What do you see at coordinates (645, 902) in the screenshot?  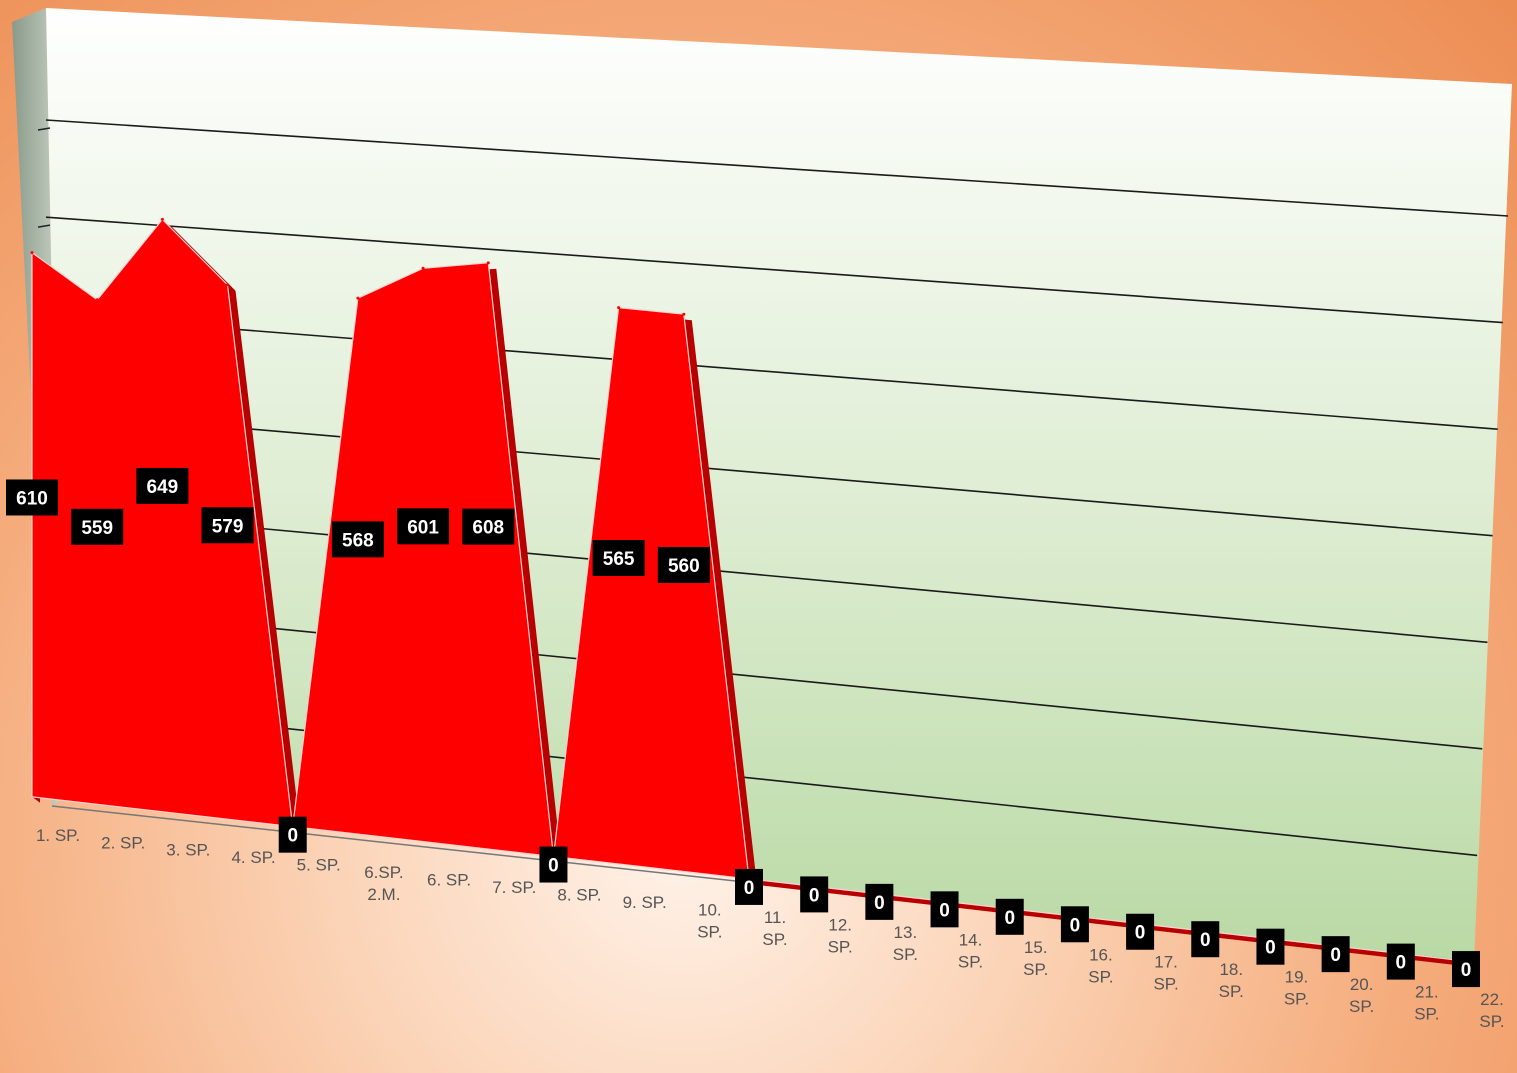 I see `category-label-10: 9. SP.` at bounding box center [645, 902].